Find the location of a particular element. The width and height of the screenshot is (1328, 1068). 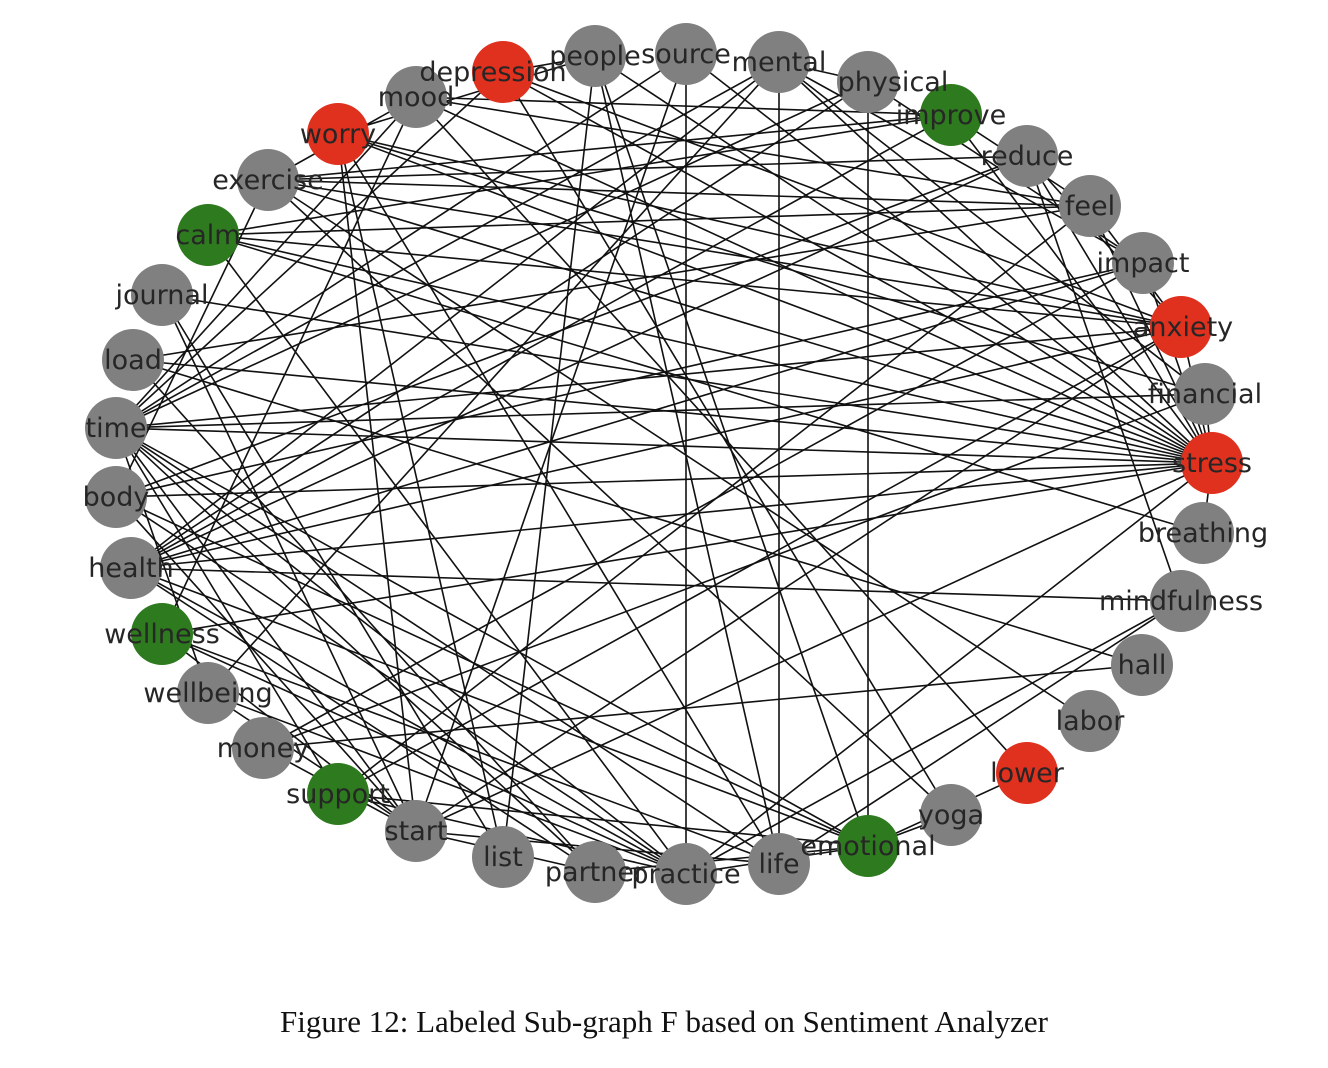

node-label-emotional: emotional is located at coordinates (867, 846).